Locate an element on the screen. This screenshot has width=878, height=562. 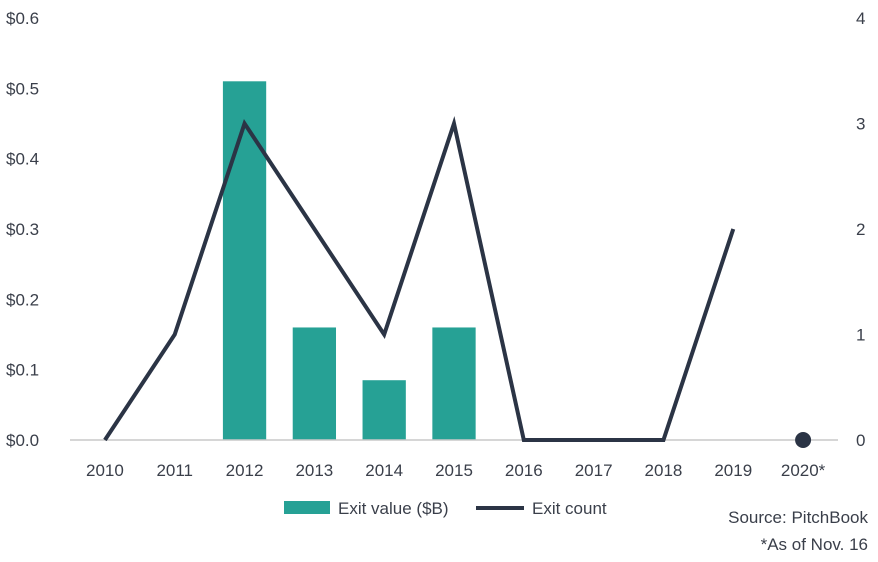
exit-count-point-2020 is located at coordinates (803, 440).